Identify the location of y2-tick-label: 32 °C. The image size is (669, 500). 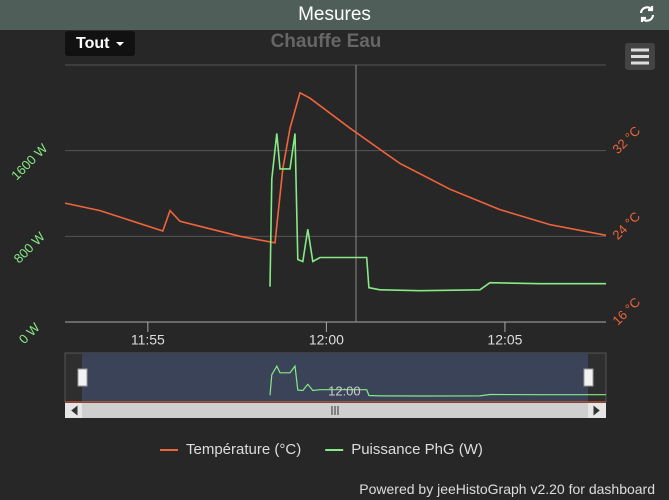
(626, 140).